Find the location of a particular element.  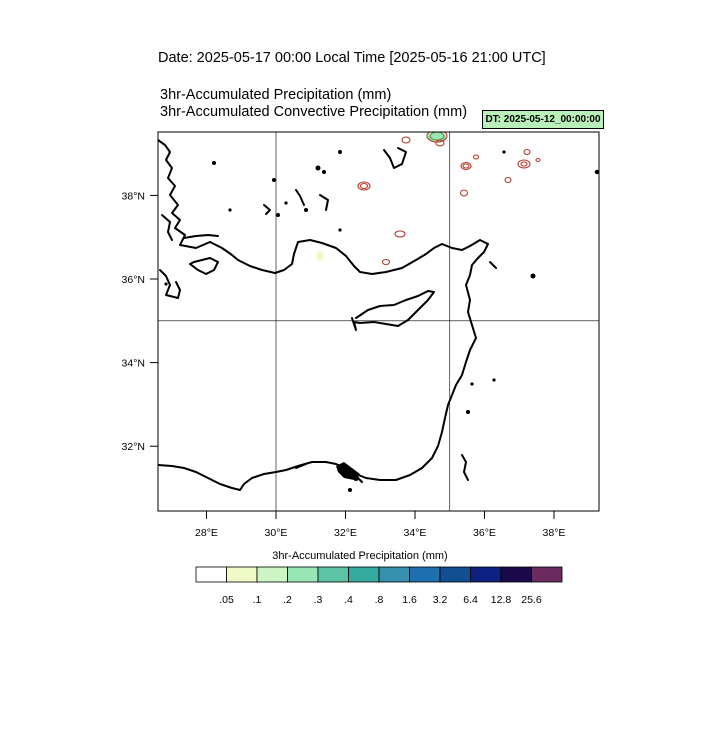

convective-contours is located at coordinates (449, 199).